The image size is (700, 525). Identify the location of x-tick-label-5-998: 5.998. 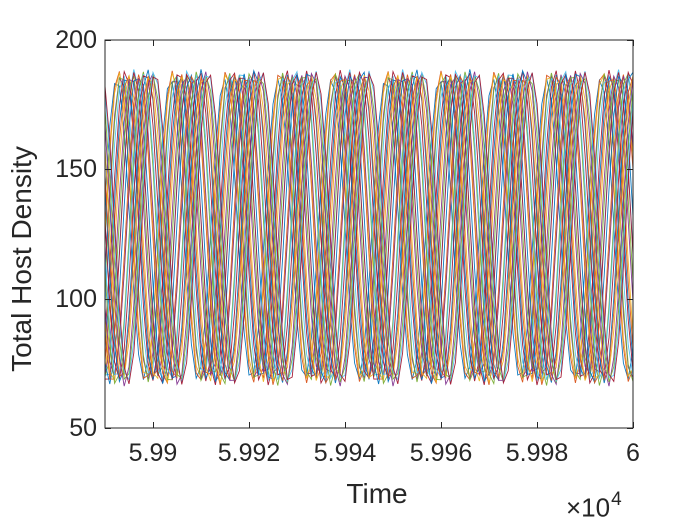
(537, 453).